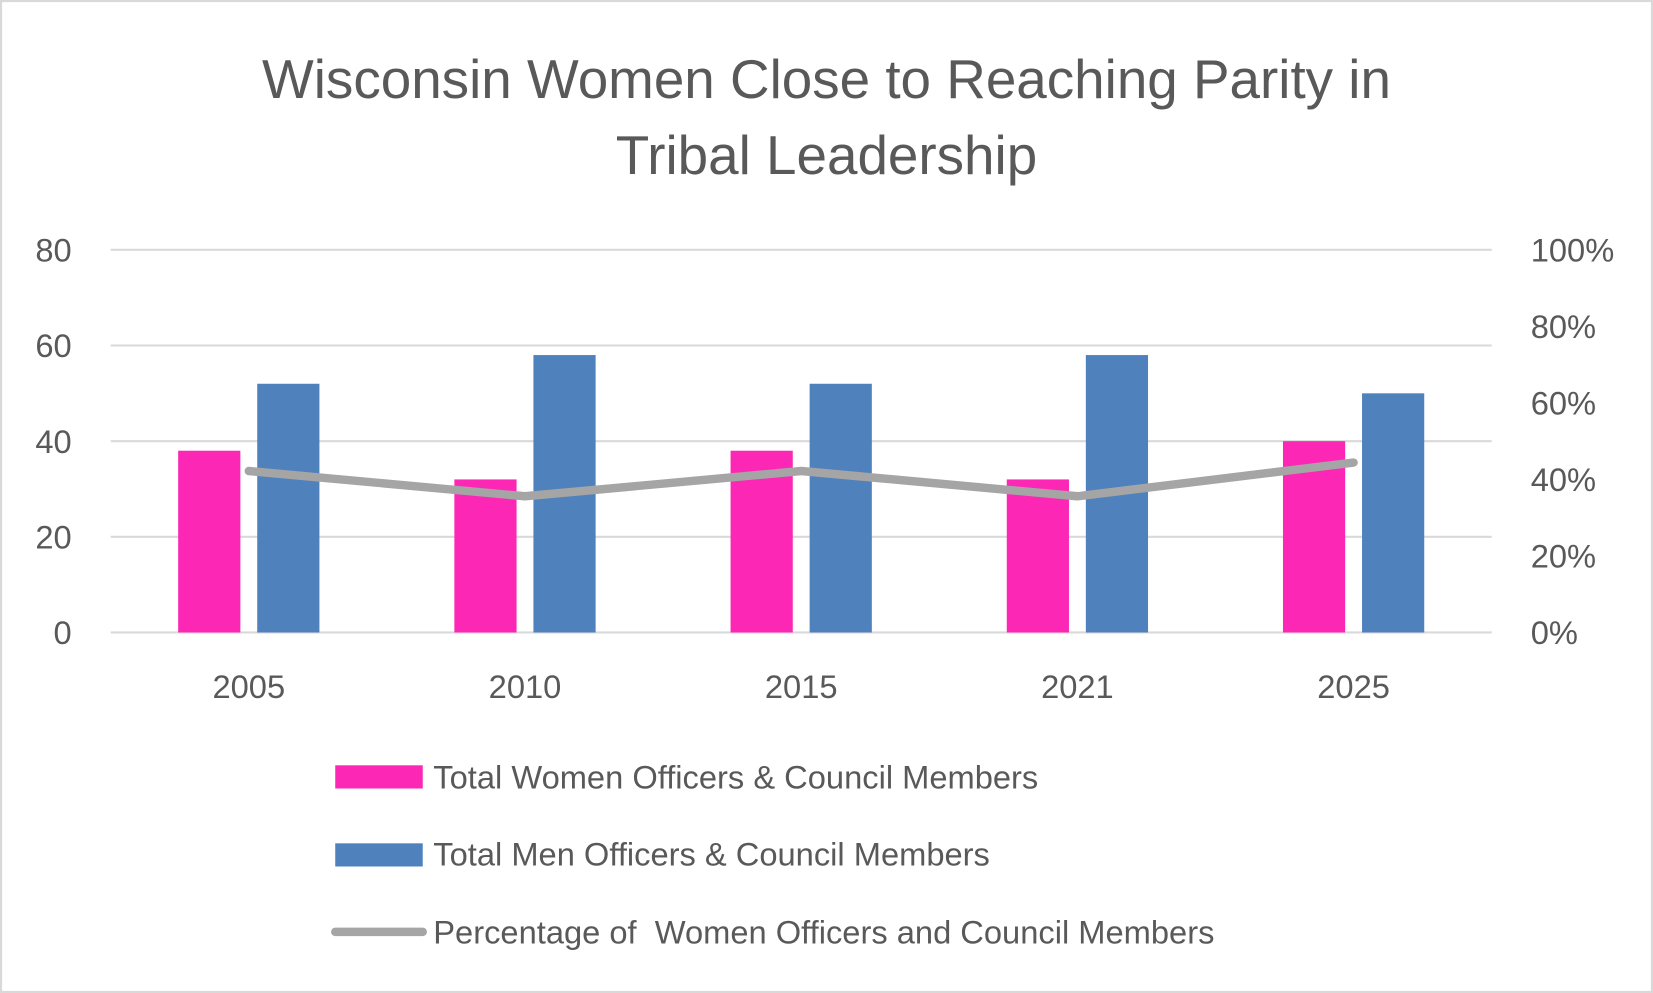  Describe the element at coordinates (1077, 686) in the screenshot. I see `x-axis-tick-label: 2021` at that location.